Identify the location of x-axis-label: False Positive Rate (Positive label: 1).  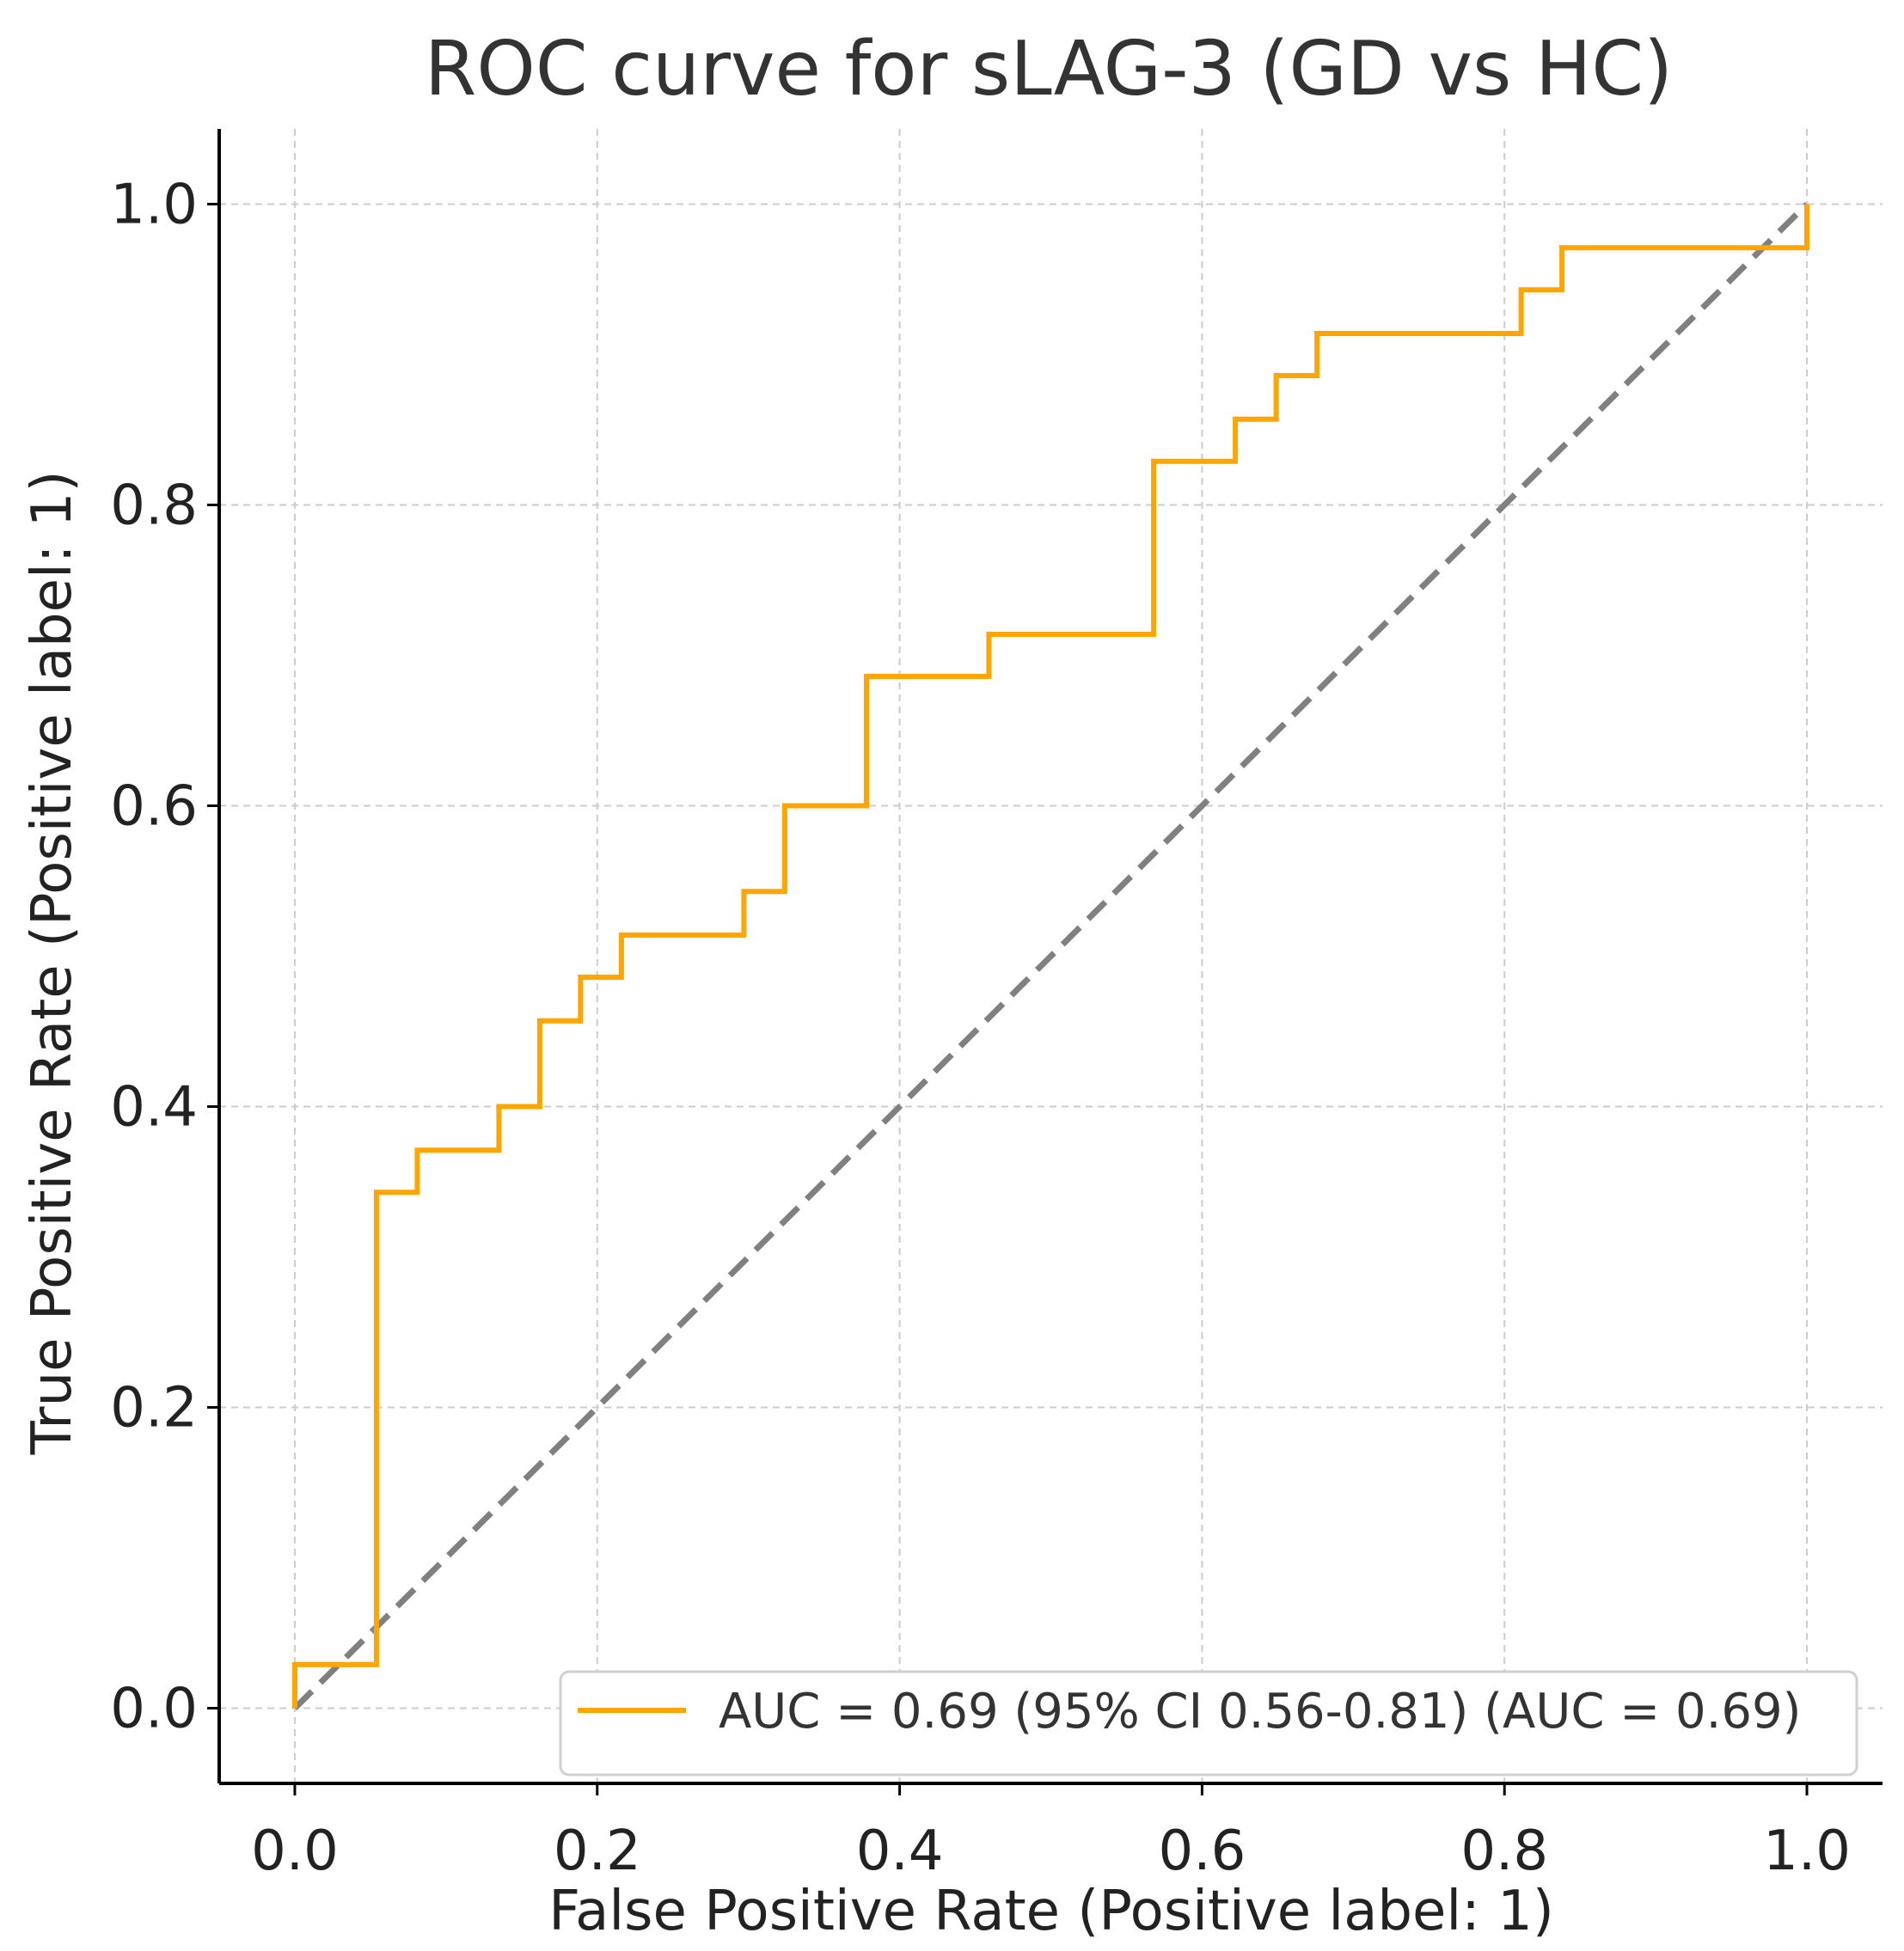
(1051, 1911).